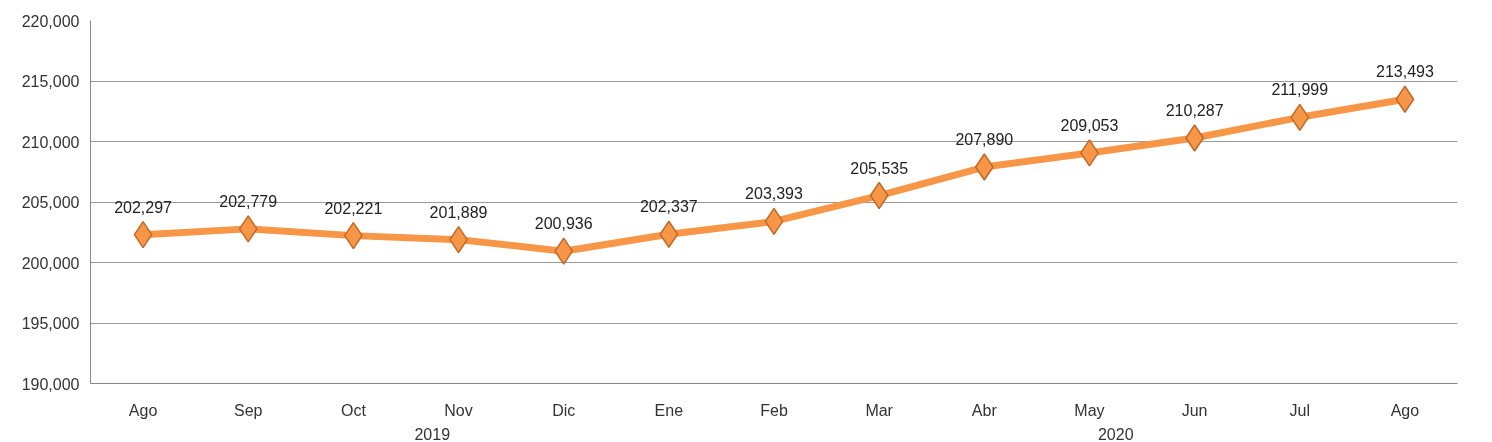 The image size is (1492, 442). I want to click on data-label: 211,999, so click(1300, 90).